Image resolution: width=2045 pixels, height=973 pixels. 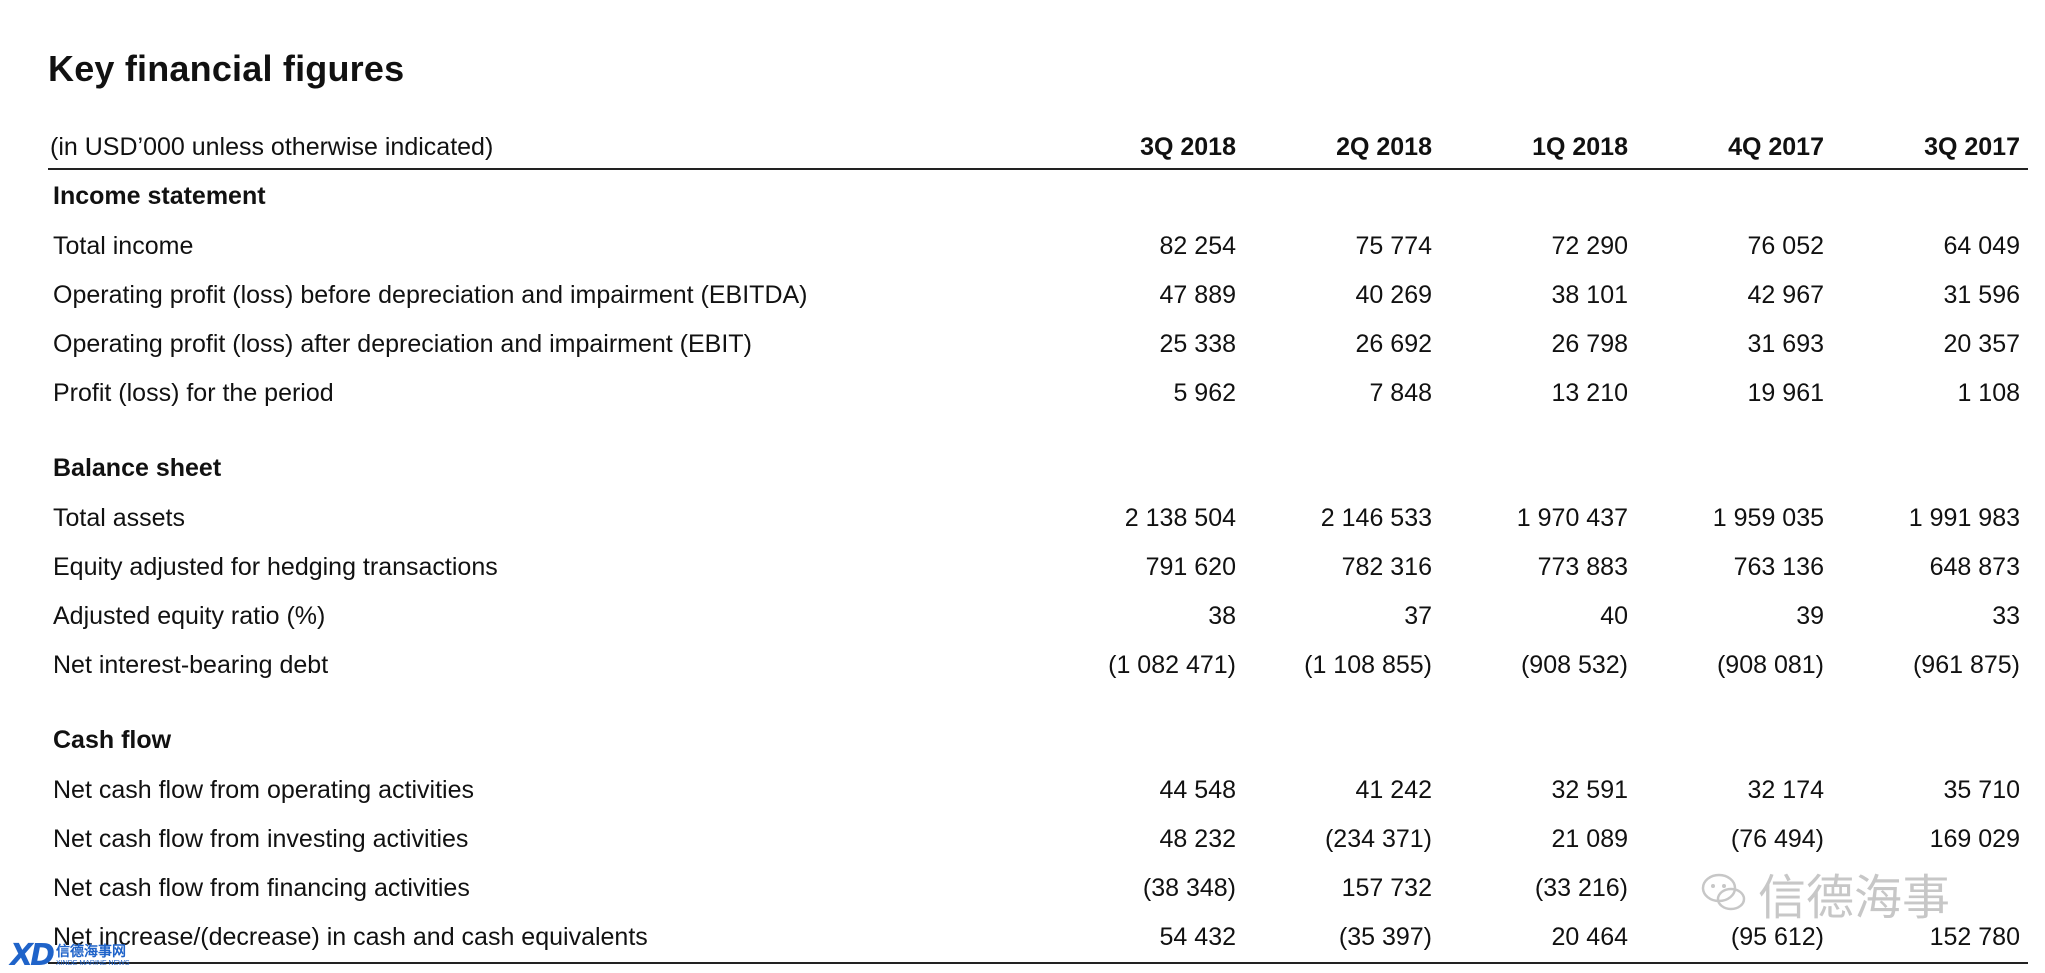 I want to click on cell-value: 1 991 983, so click(x=1964, y=518).